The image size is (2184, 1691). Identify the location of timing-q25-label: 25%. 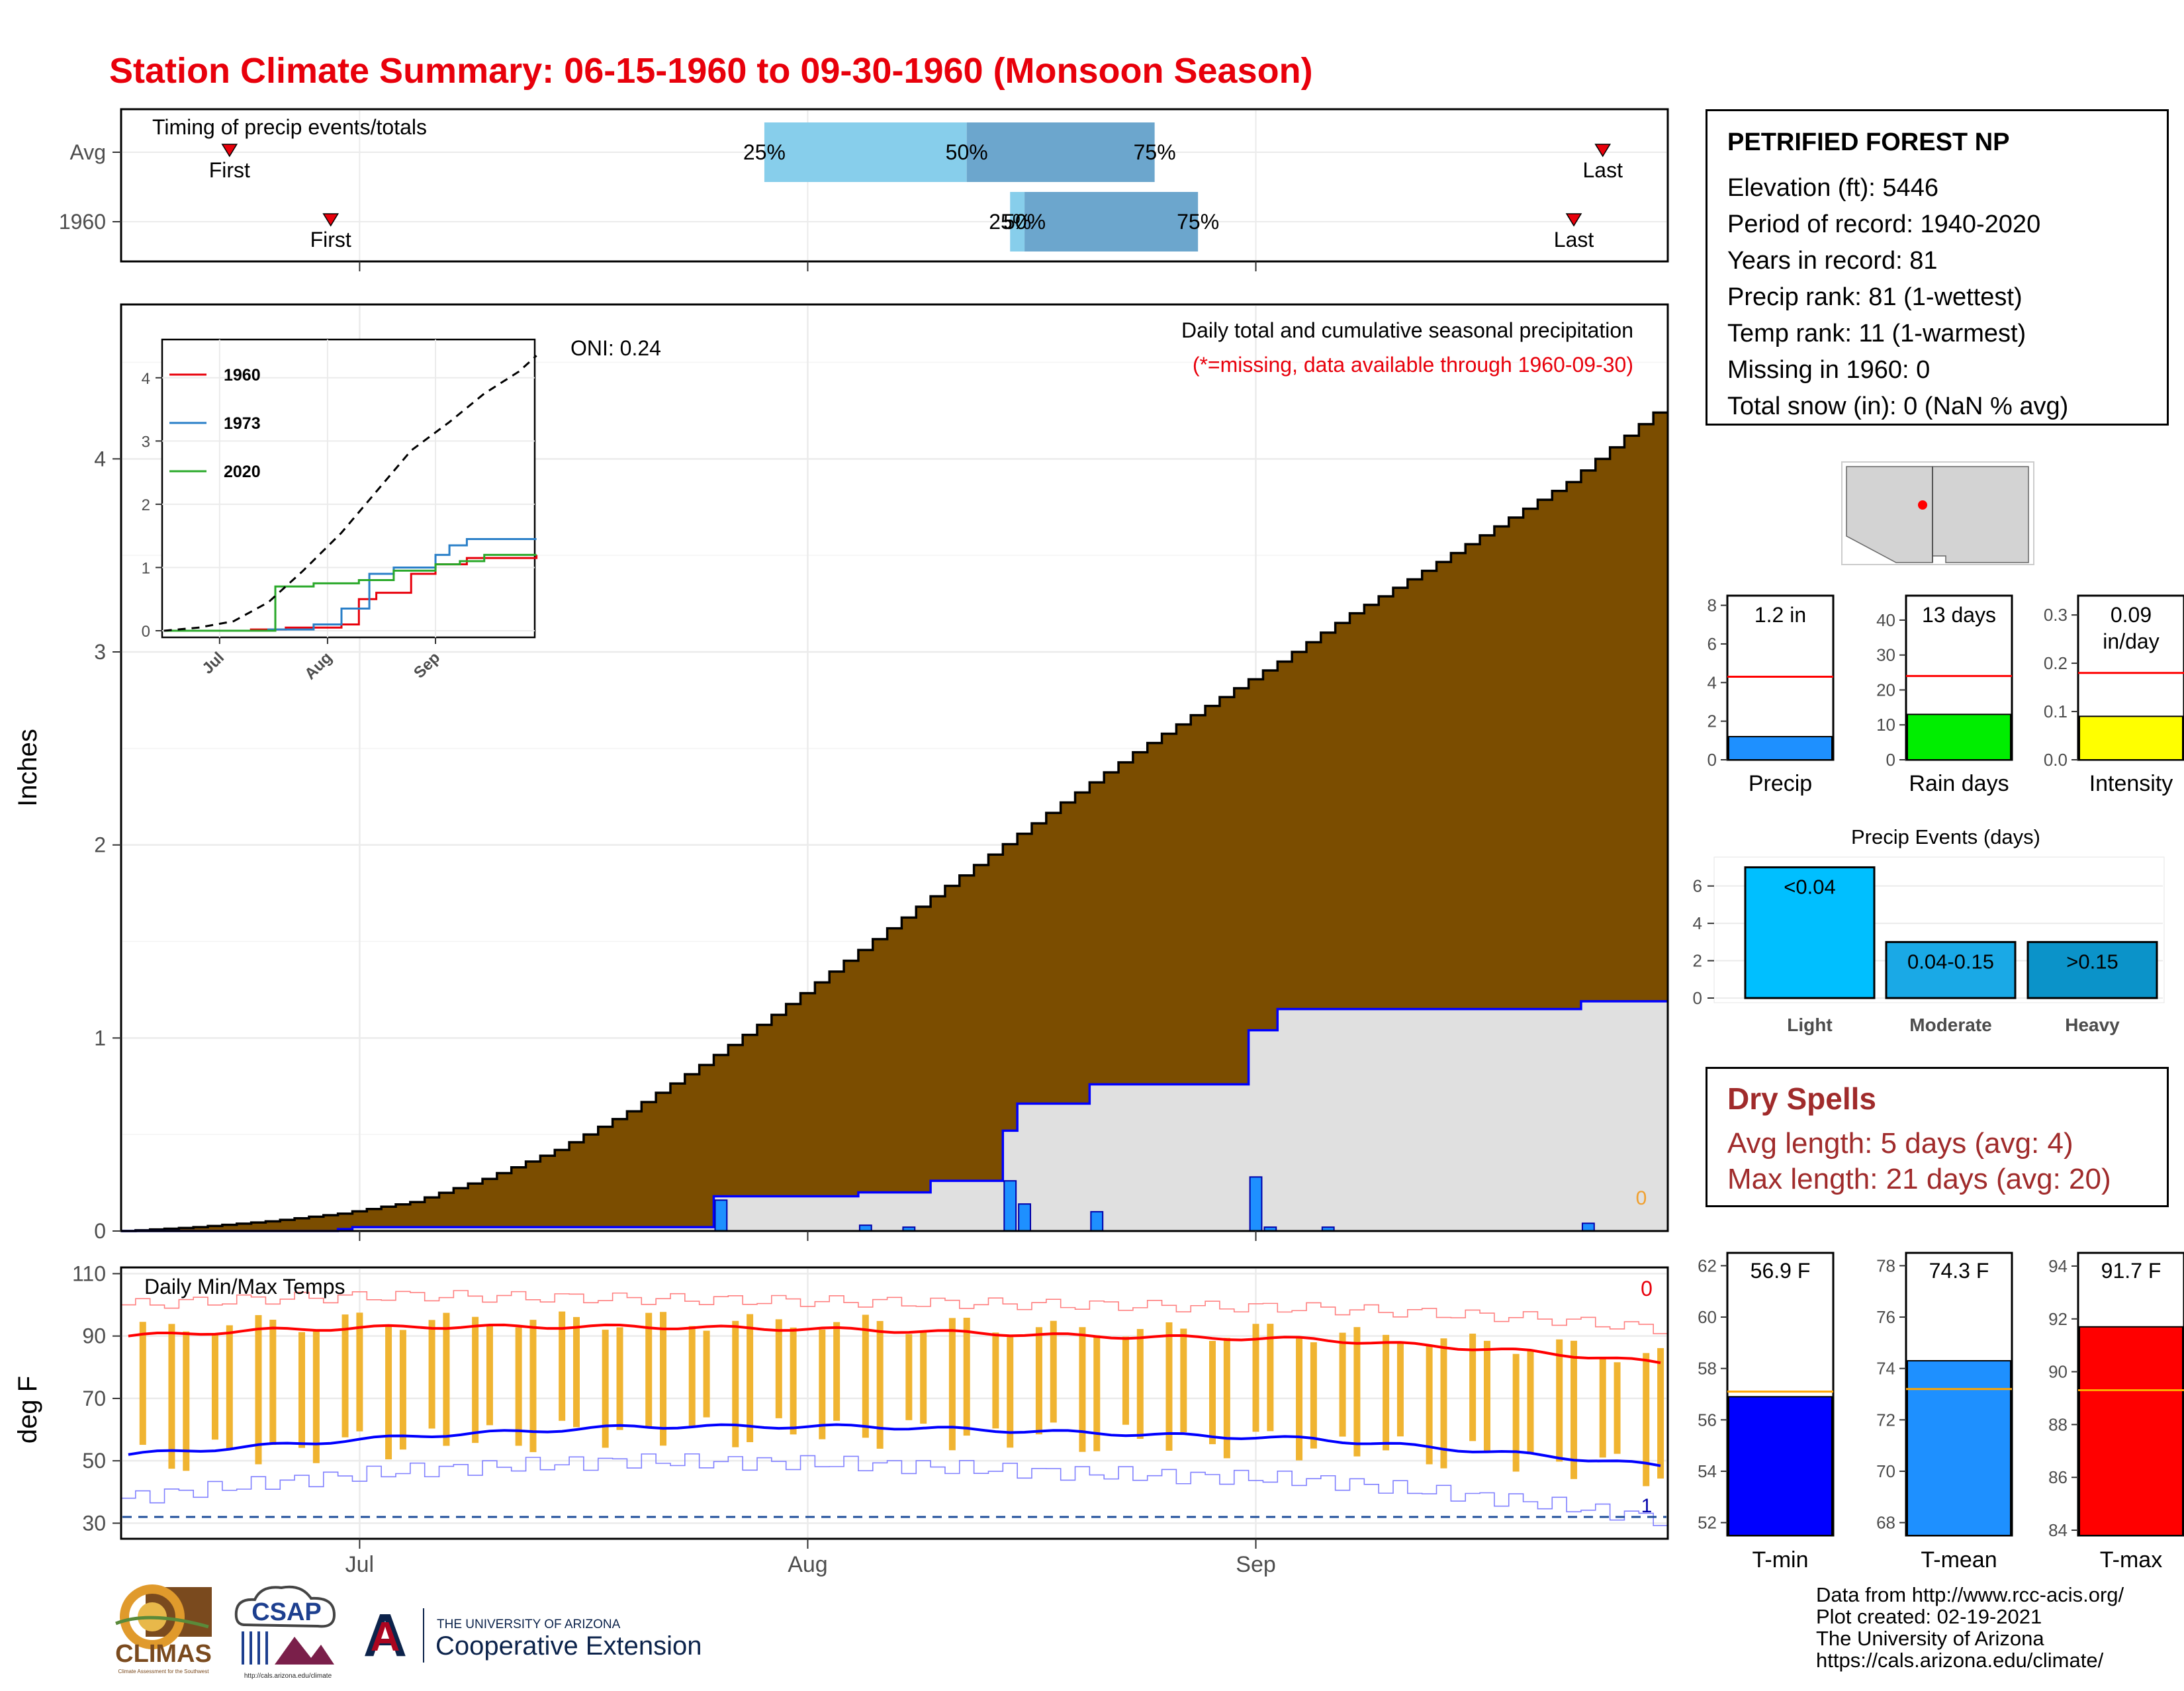
(1010, 222).